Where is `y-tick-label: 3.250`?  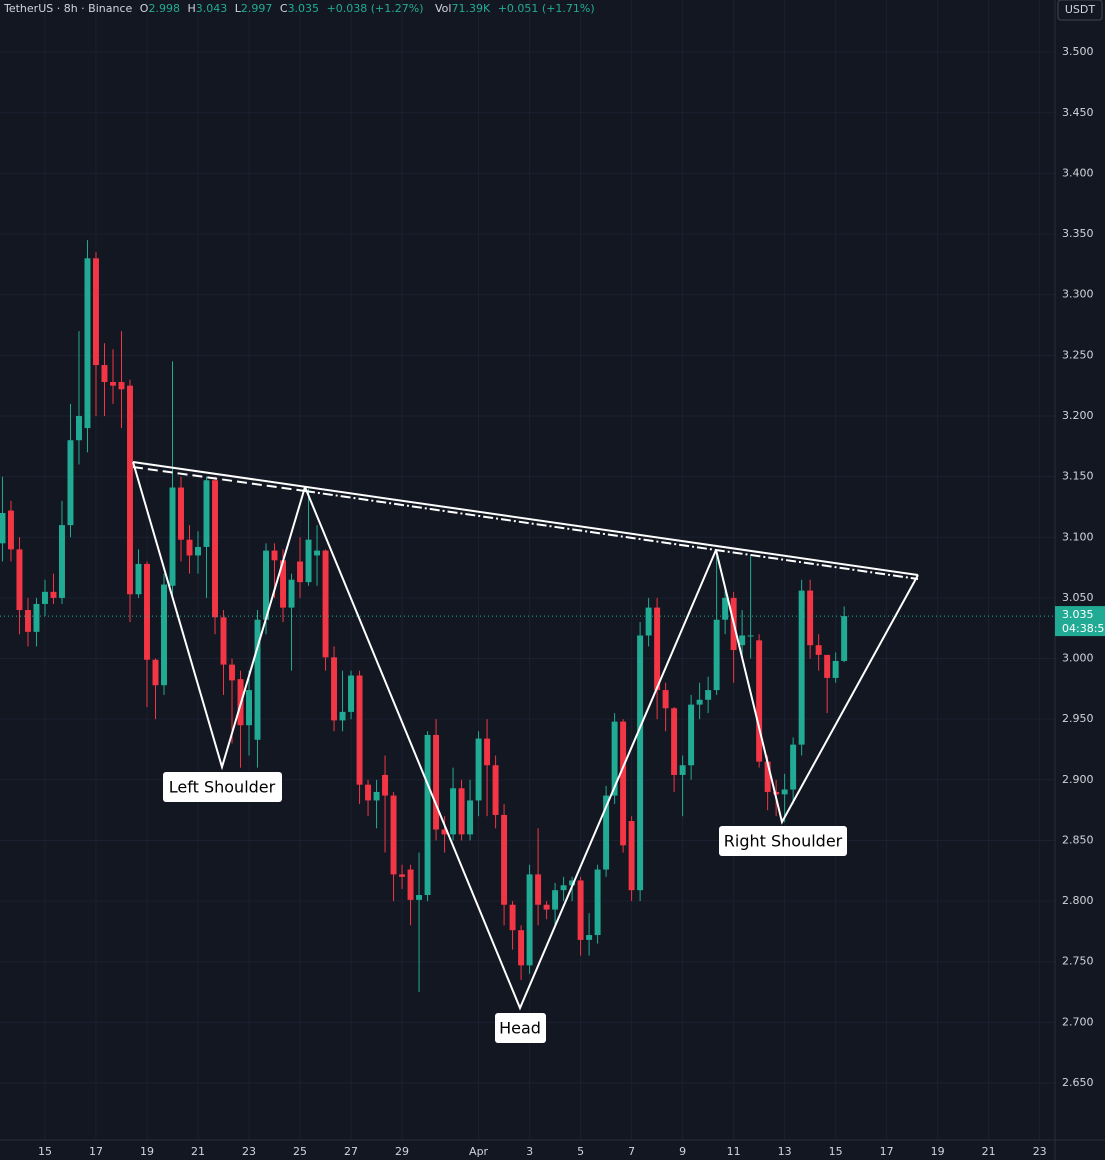 y-tick-label: 3.250 is located at coordinates (1078, 354).